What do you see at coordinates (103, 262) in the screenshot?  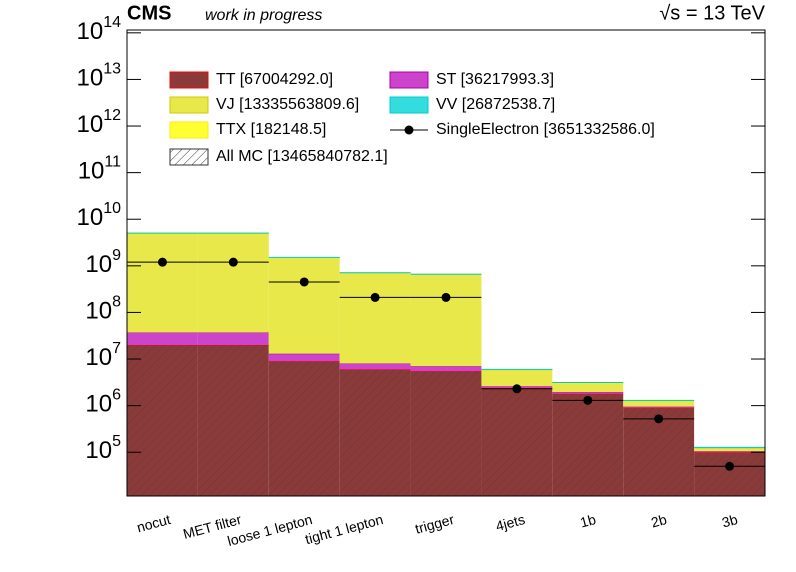 I see `y-tick-label: 10⁹` at bounding box center [103, 262].